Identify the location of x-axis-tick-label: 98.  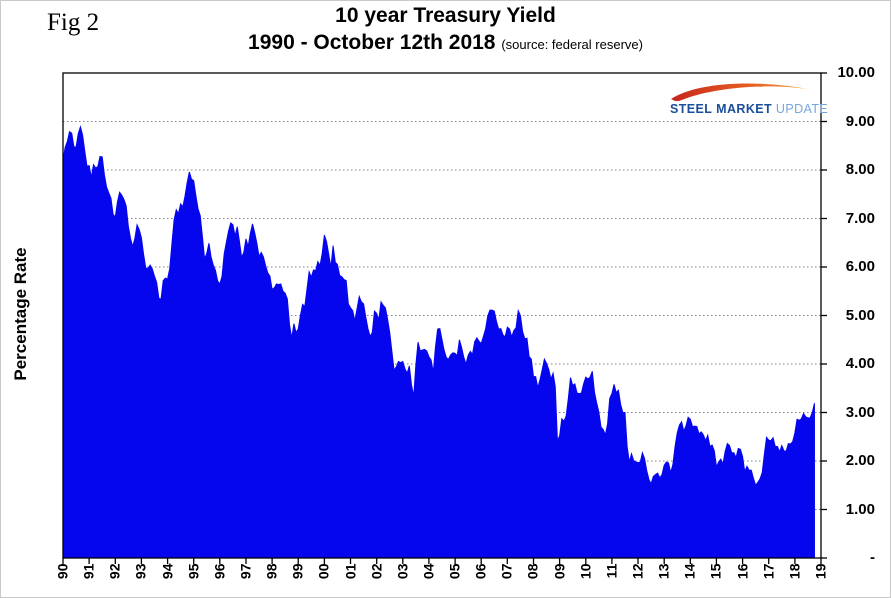
(271, 571).